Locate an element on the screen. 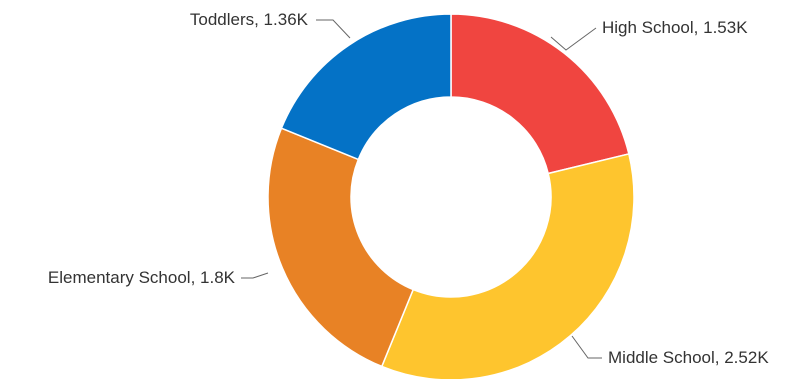 This screenshot has width=808, height=379. slice-toddlers is located at coordinates (366, 87).